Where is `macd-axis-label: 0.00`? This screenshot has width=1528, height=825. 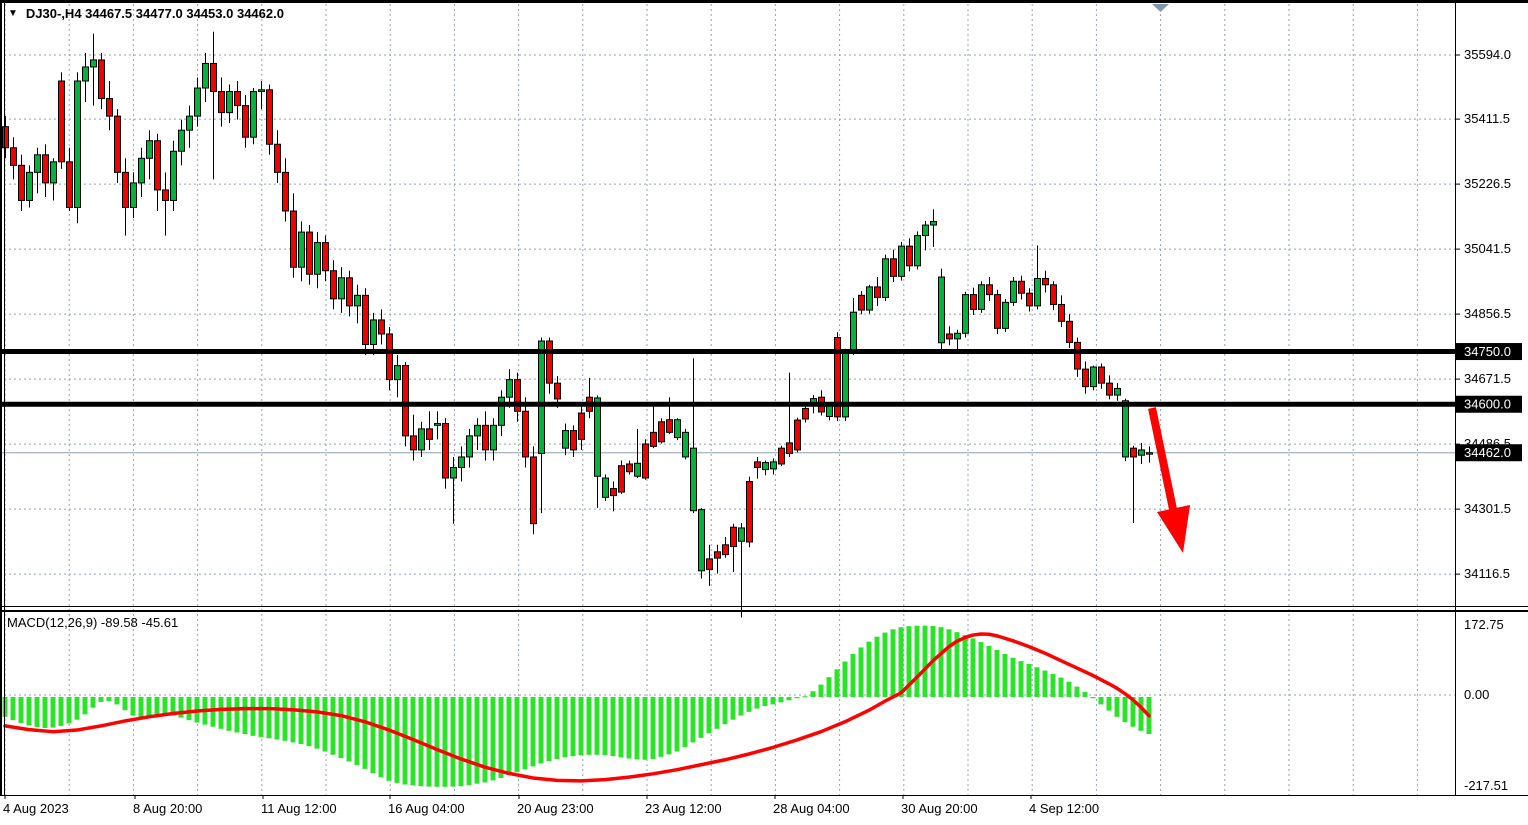 macd-axis-label: 0.00 is located at coordinates (1476, 694).